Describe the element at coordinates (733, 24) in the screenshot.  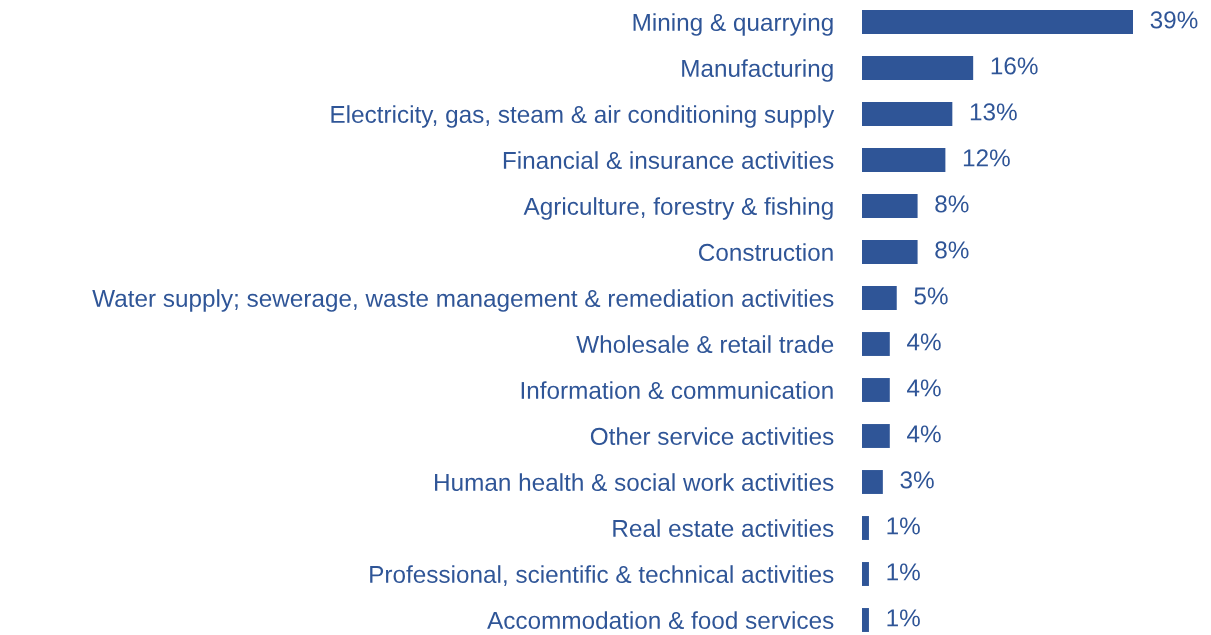
I see `y-tick-label: Mining & quarrying` at that location.